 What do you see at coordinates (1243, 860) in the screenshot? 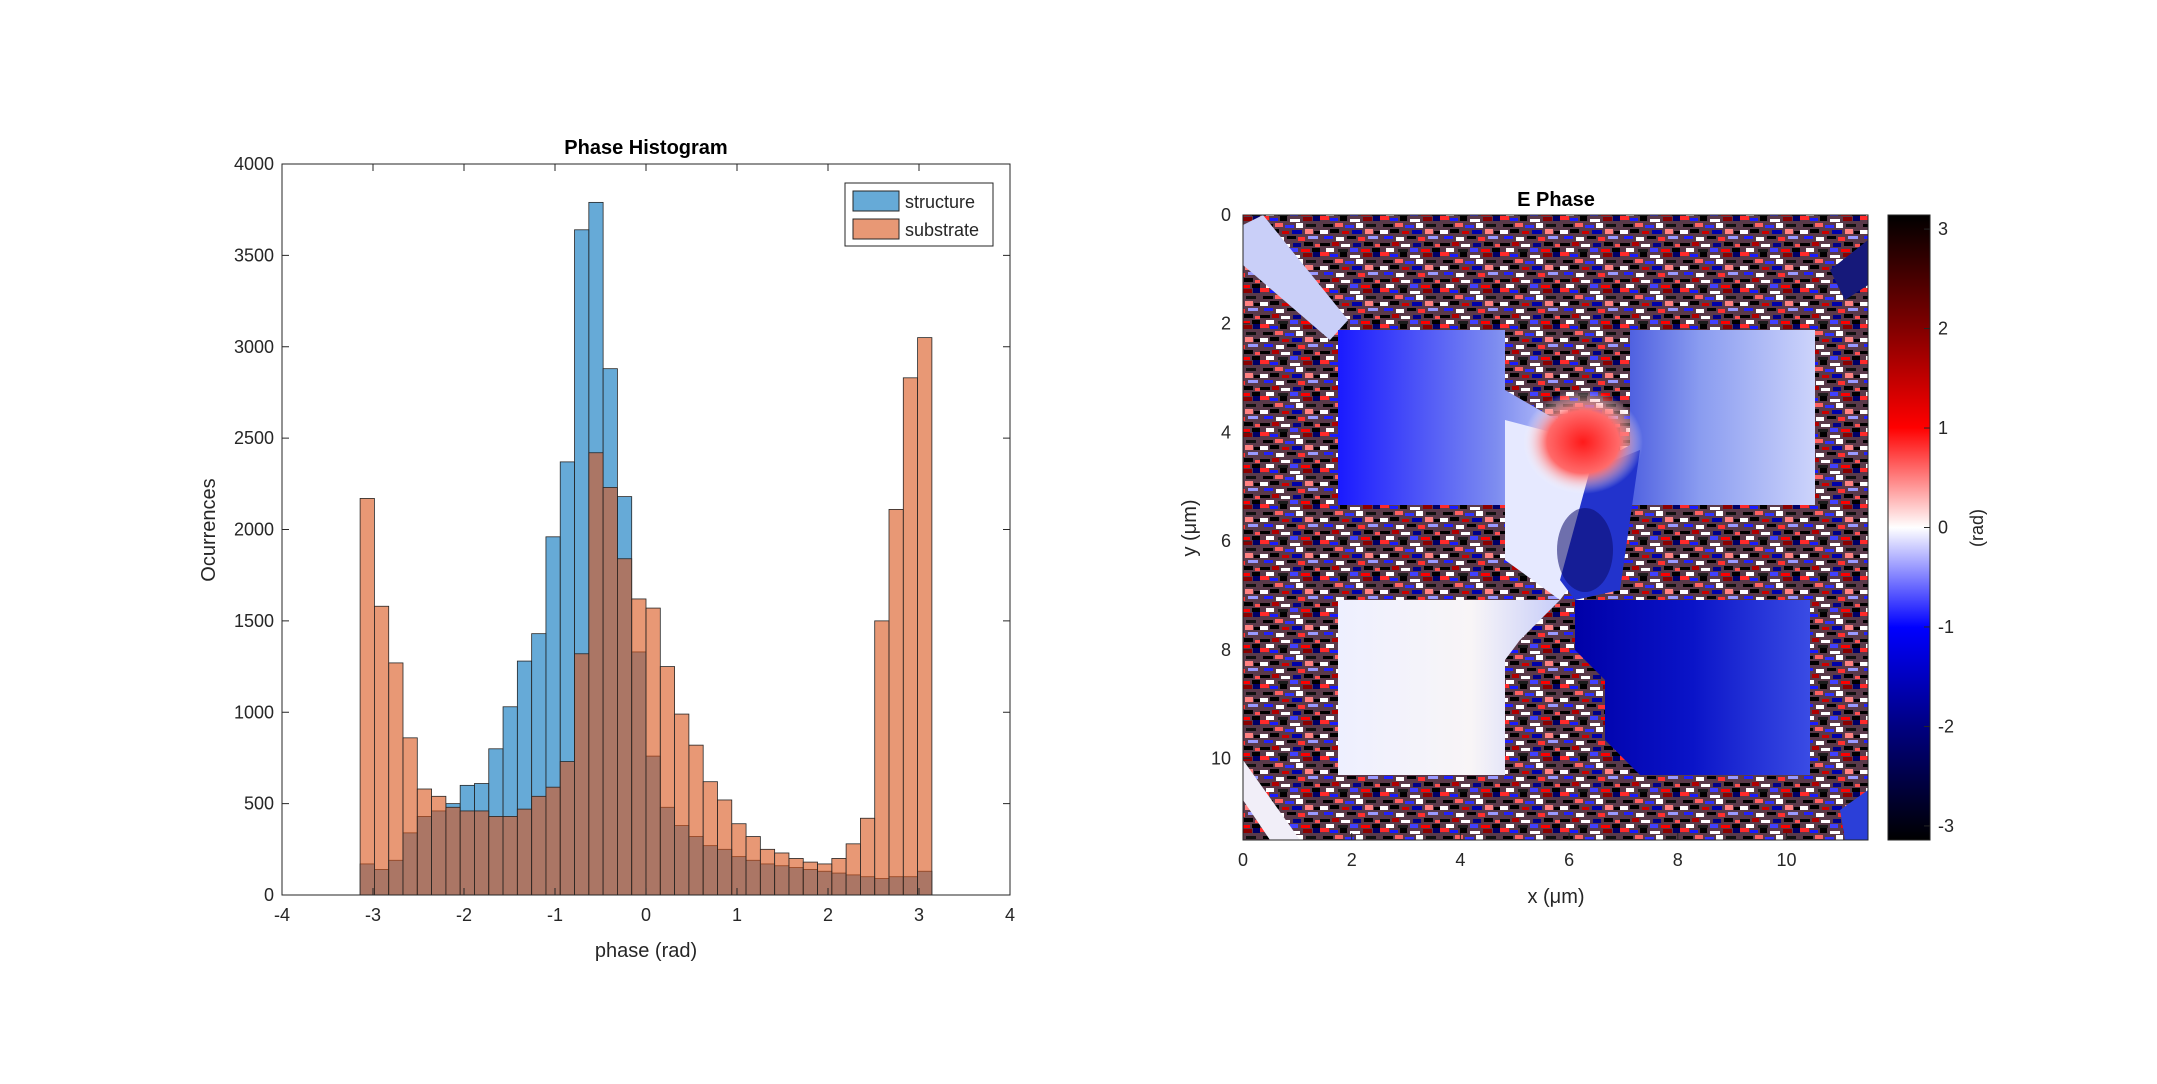
I see `heatmap-x-tick-label: 0` at bounding box center [1243, 860].